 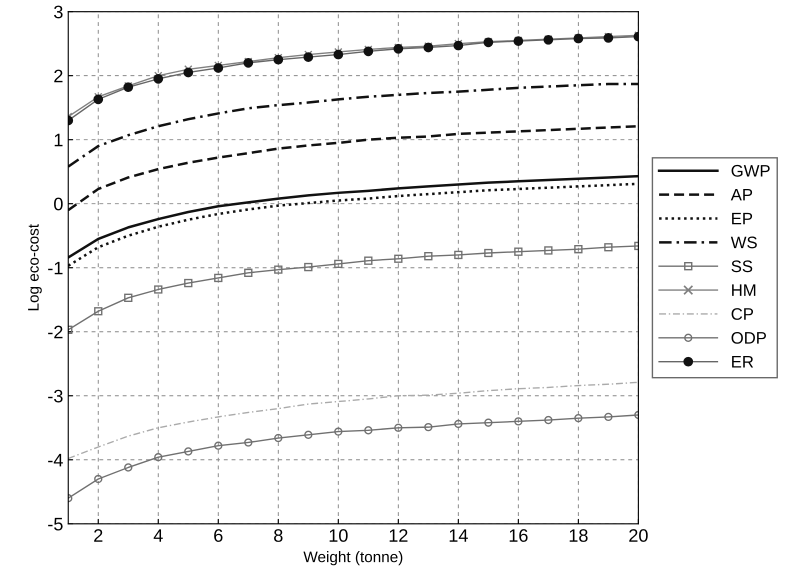 I want to click on legend-label: HM, so click(x=744, y=290).